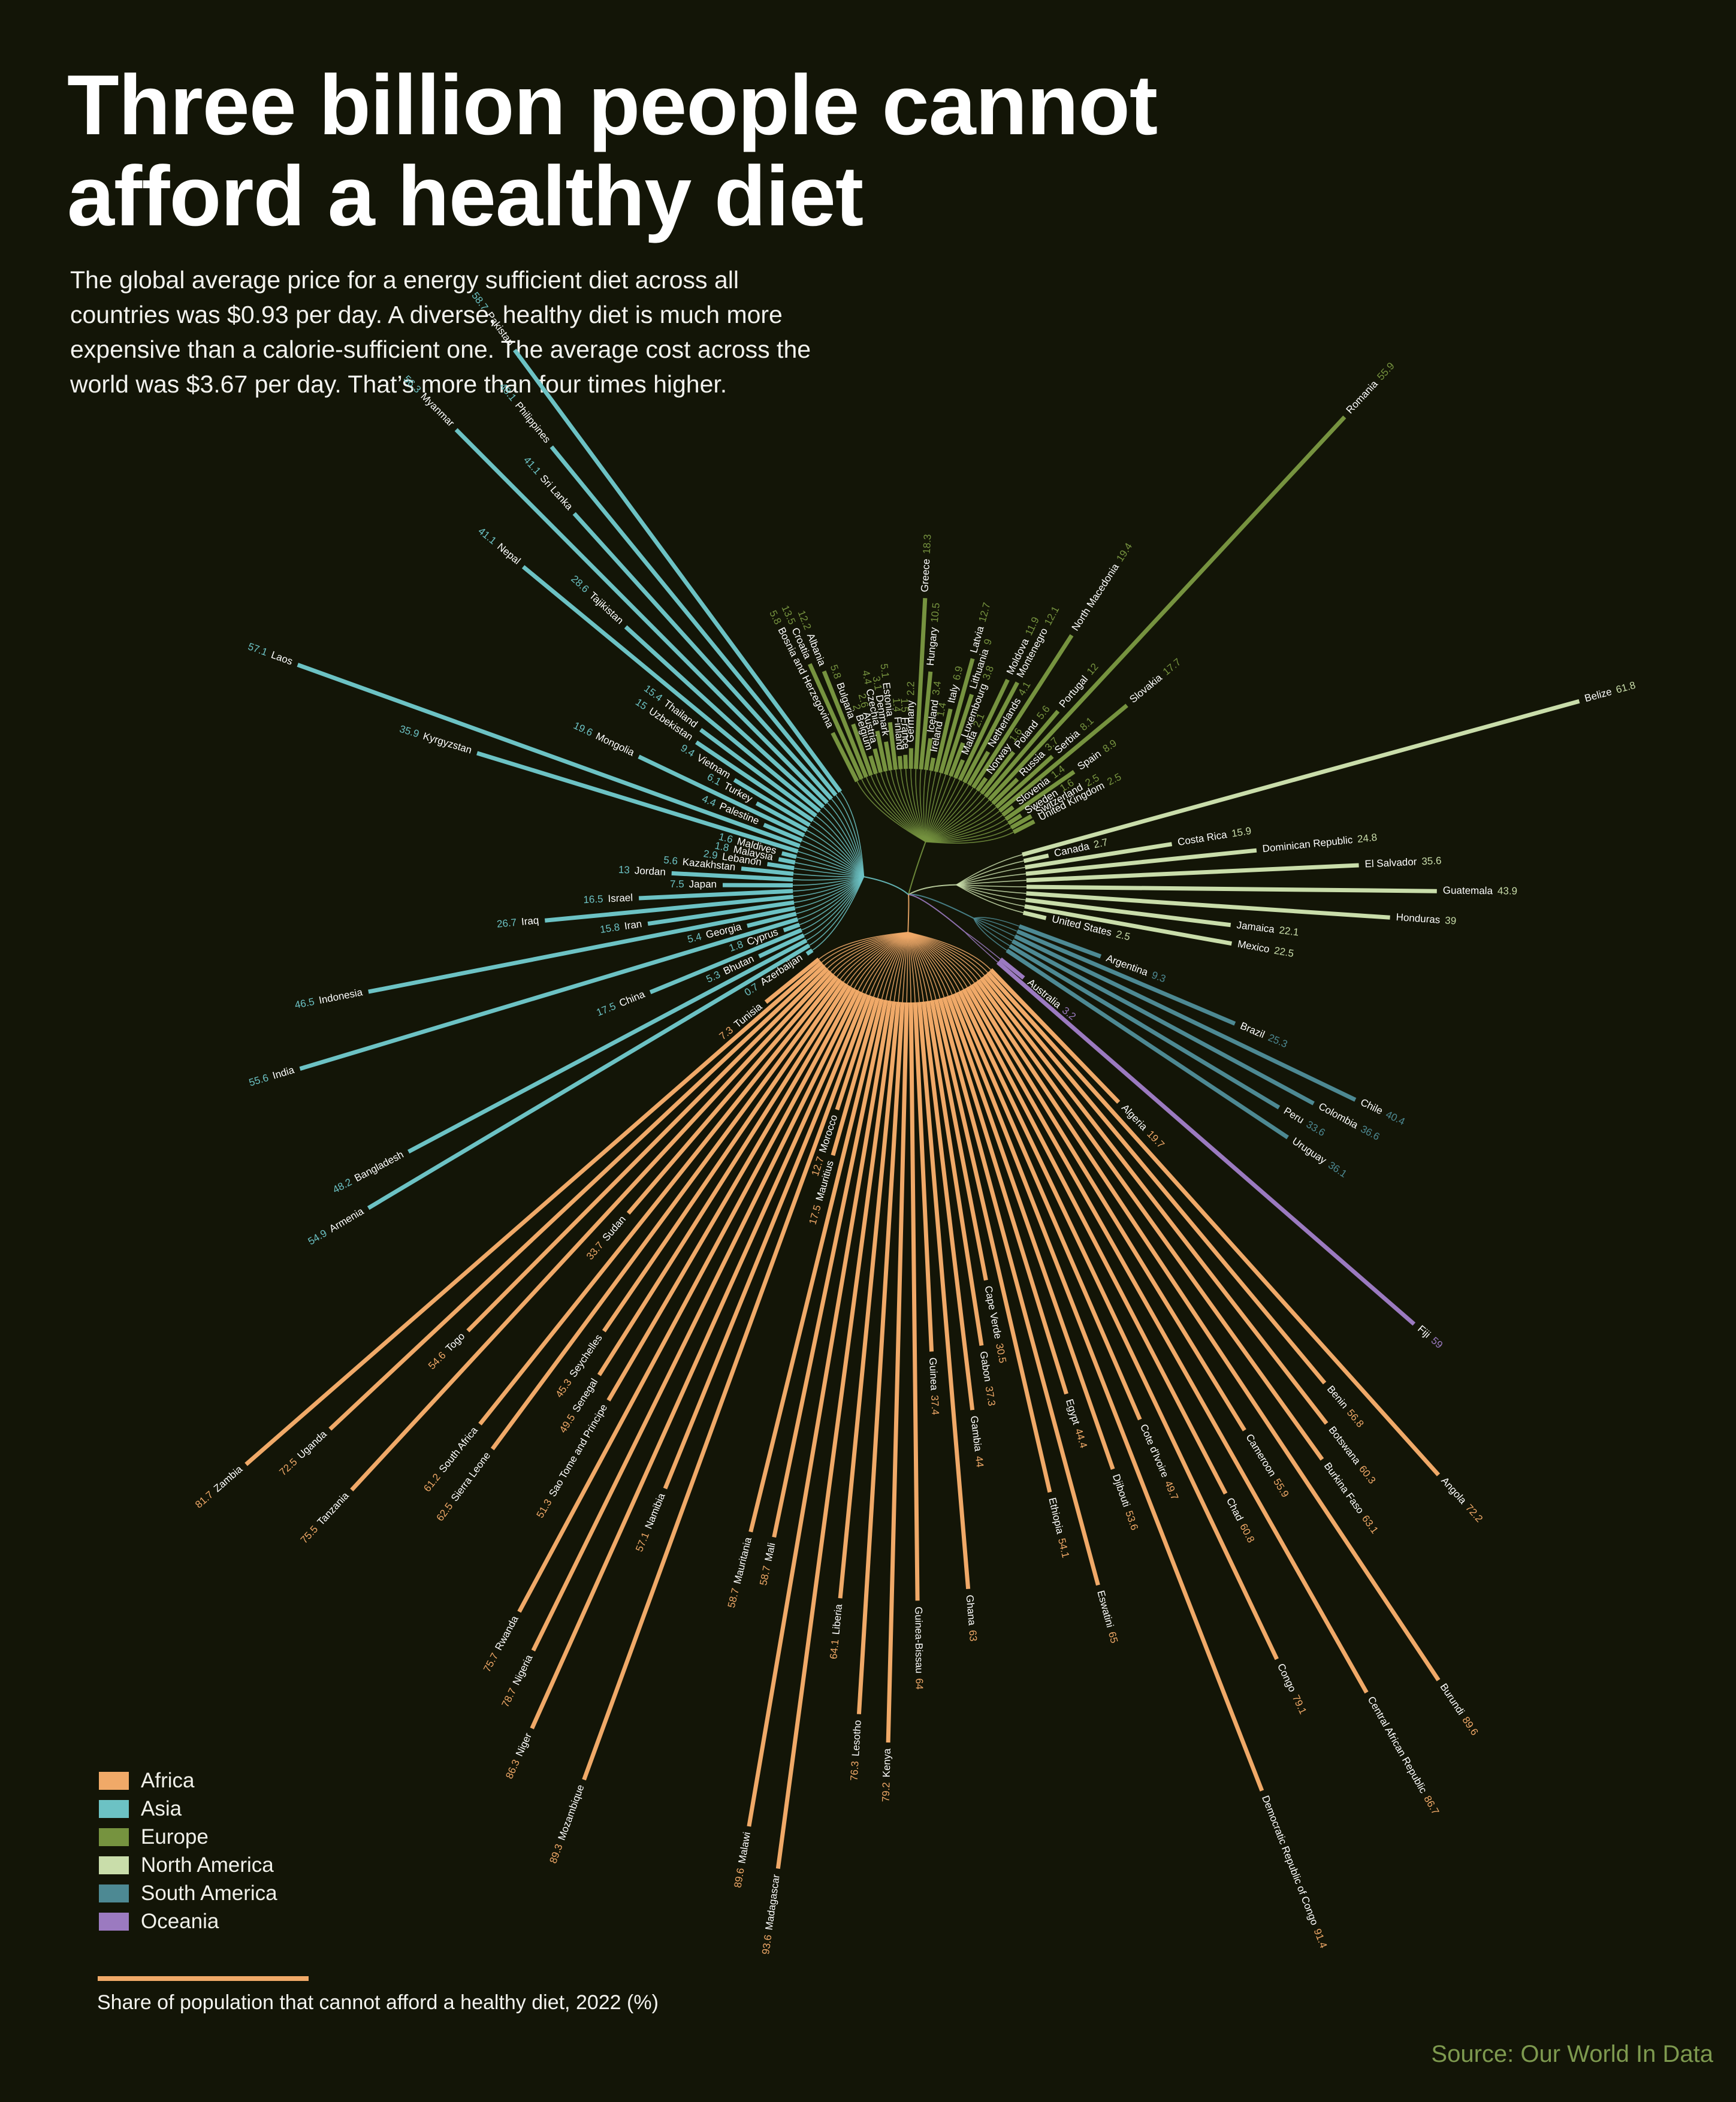 The height and width of the screenshot is (2102, 1736). Describe the element at coordinates (438, 410) in the screenshot. I see `country-name: Myanmar` at that location.